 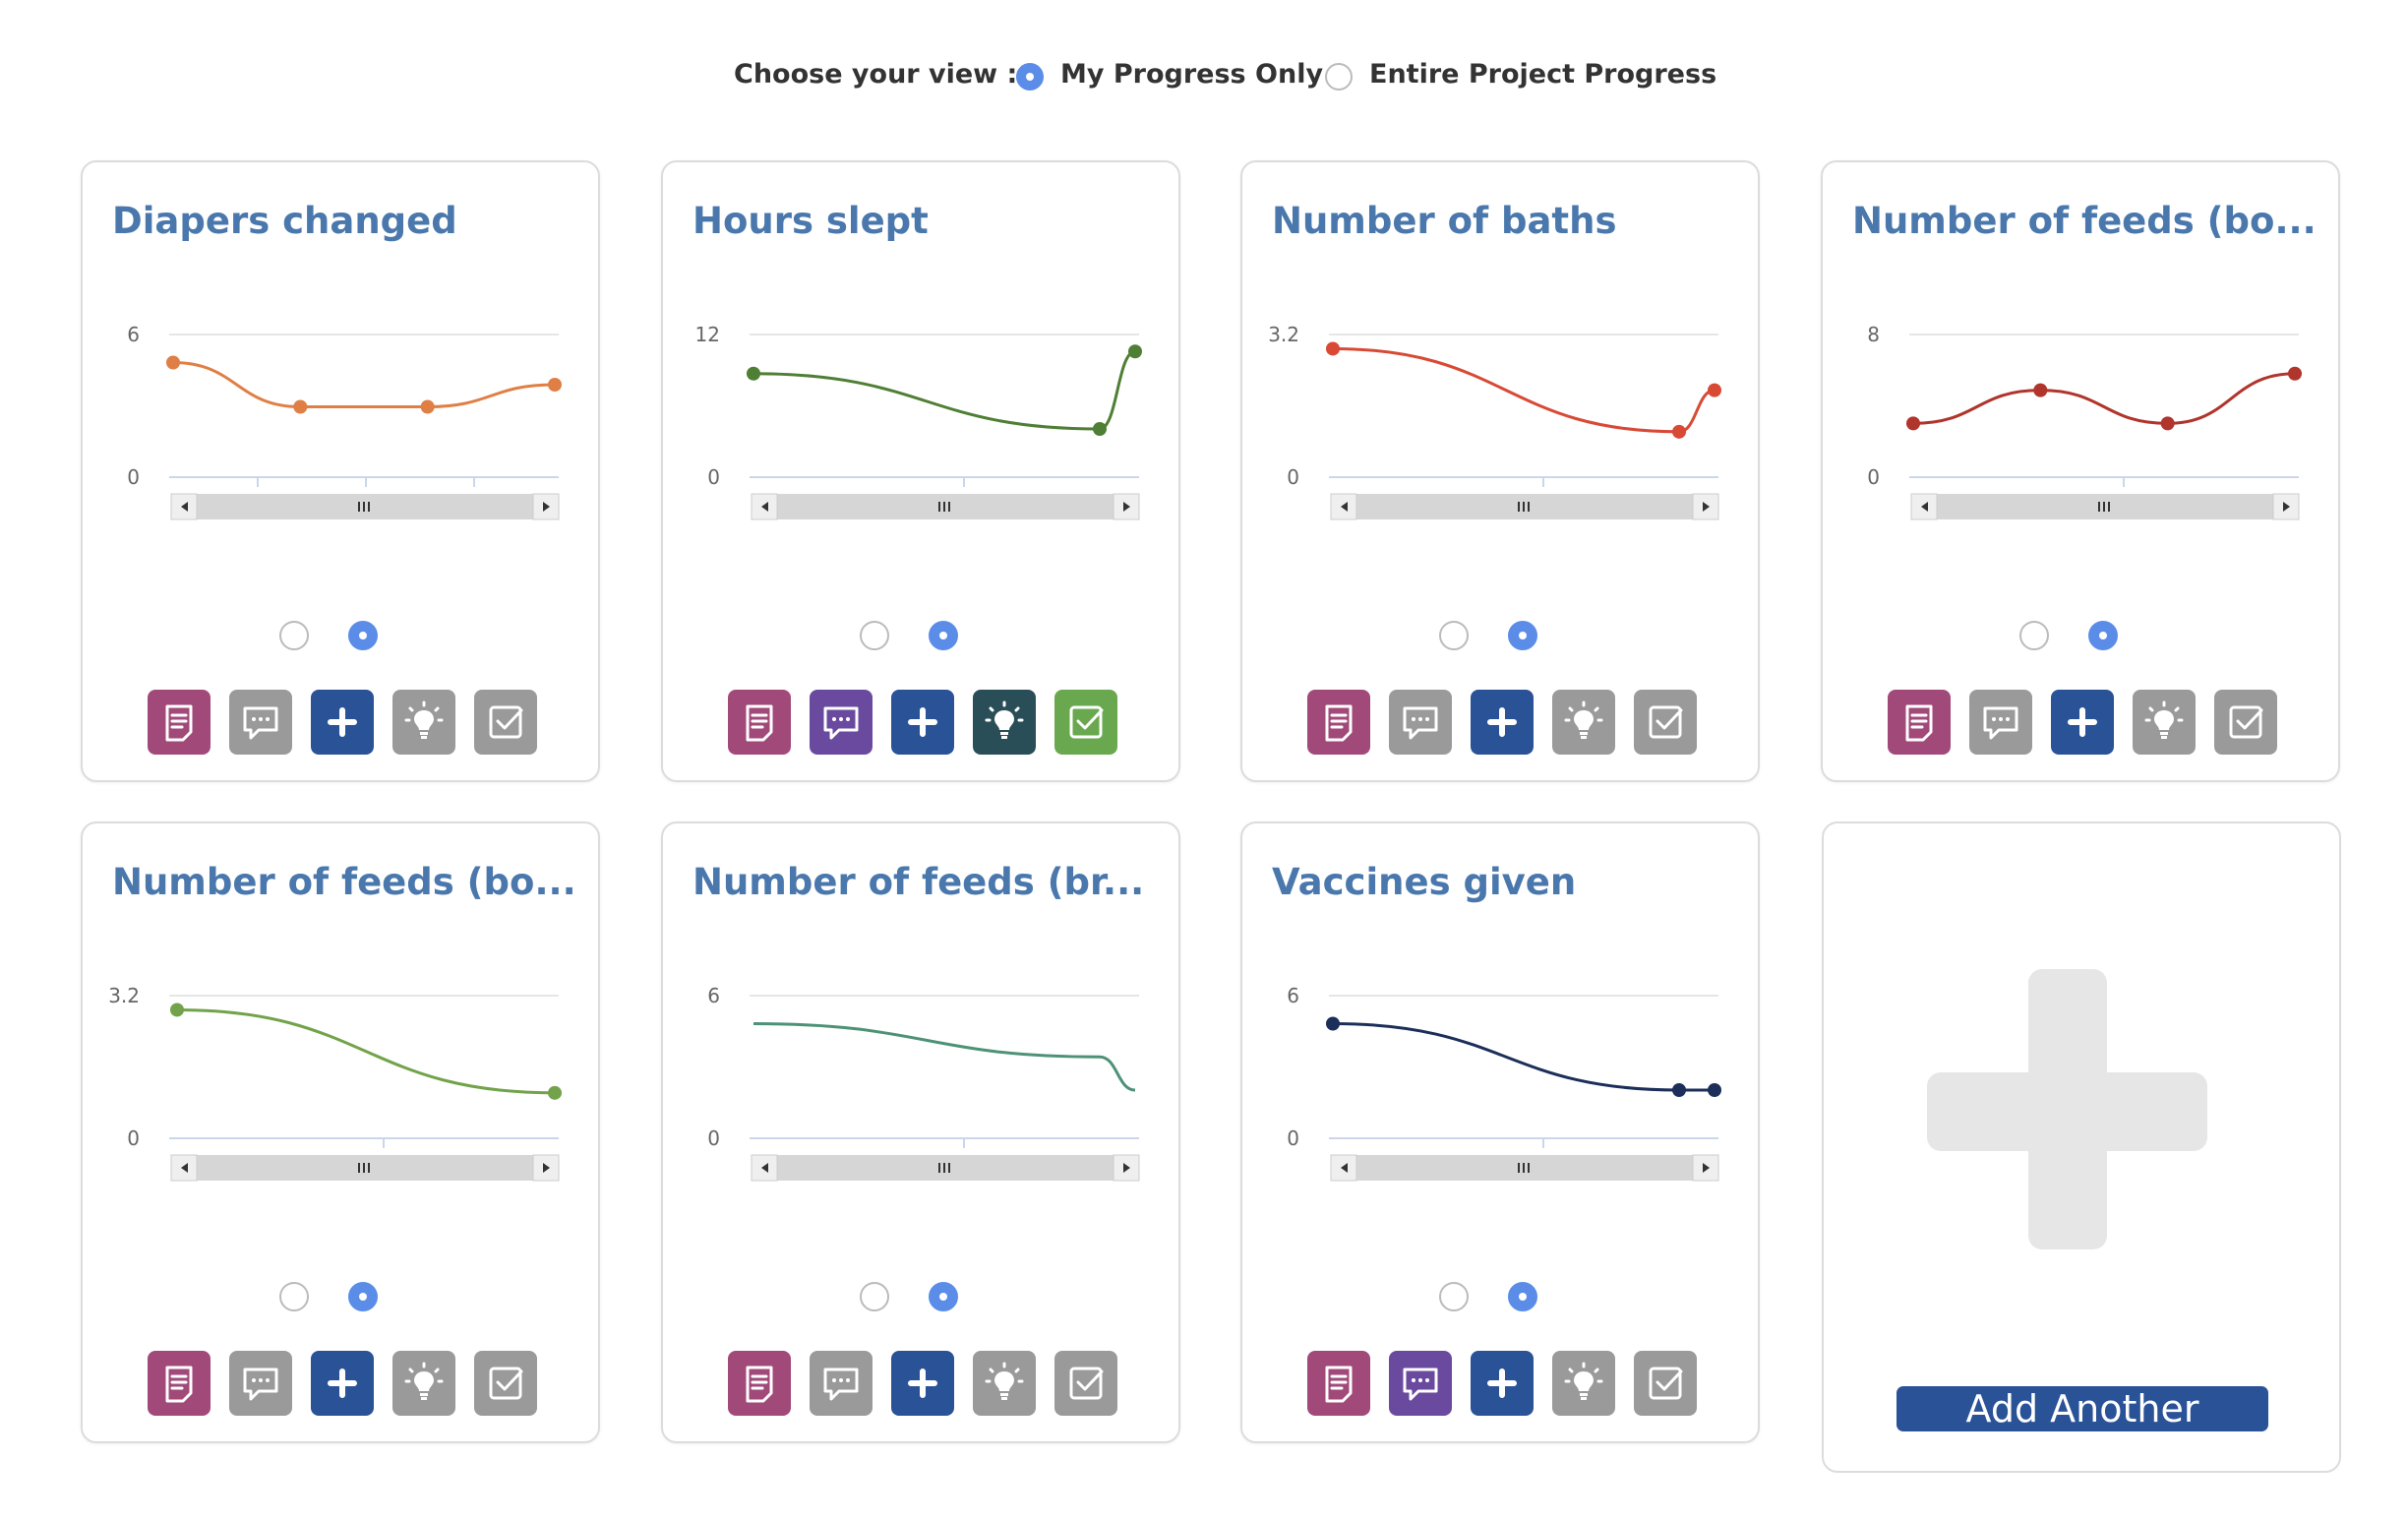 What do you see at coordinates (2082, 1409) in the screenshot?
I see `add-another-button: Add Another` at bounding box center [2082, 1409].